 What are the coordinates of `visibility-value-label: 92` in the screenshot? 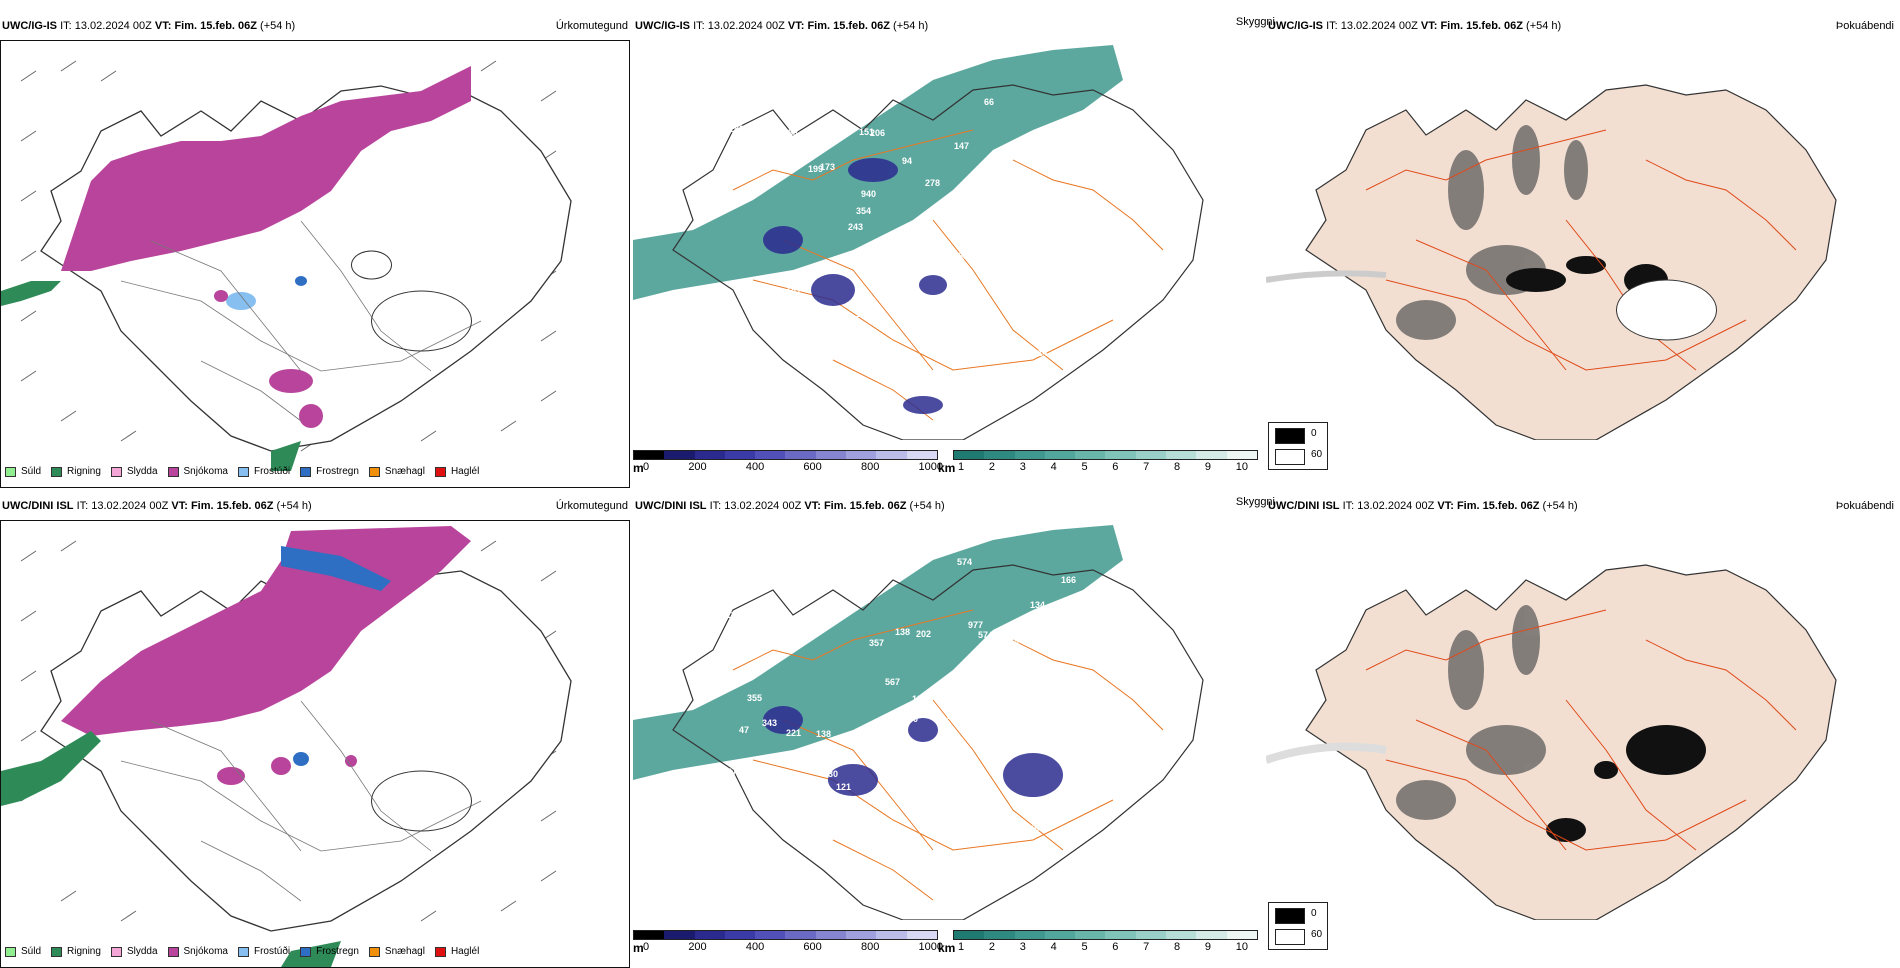 It's located at (976, 854).